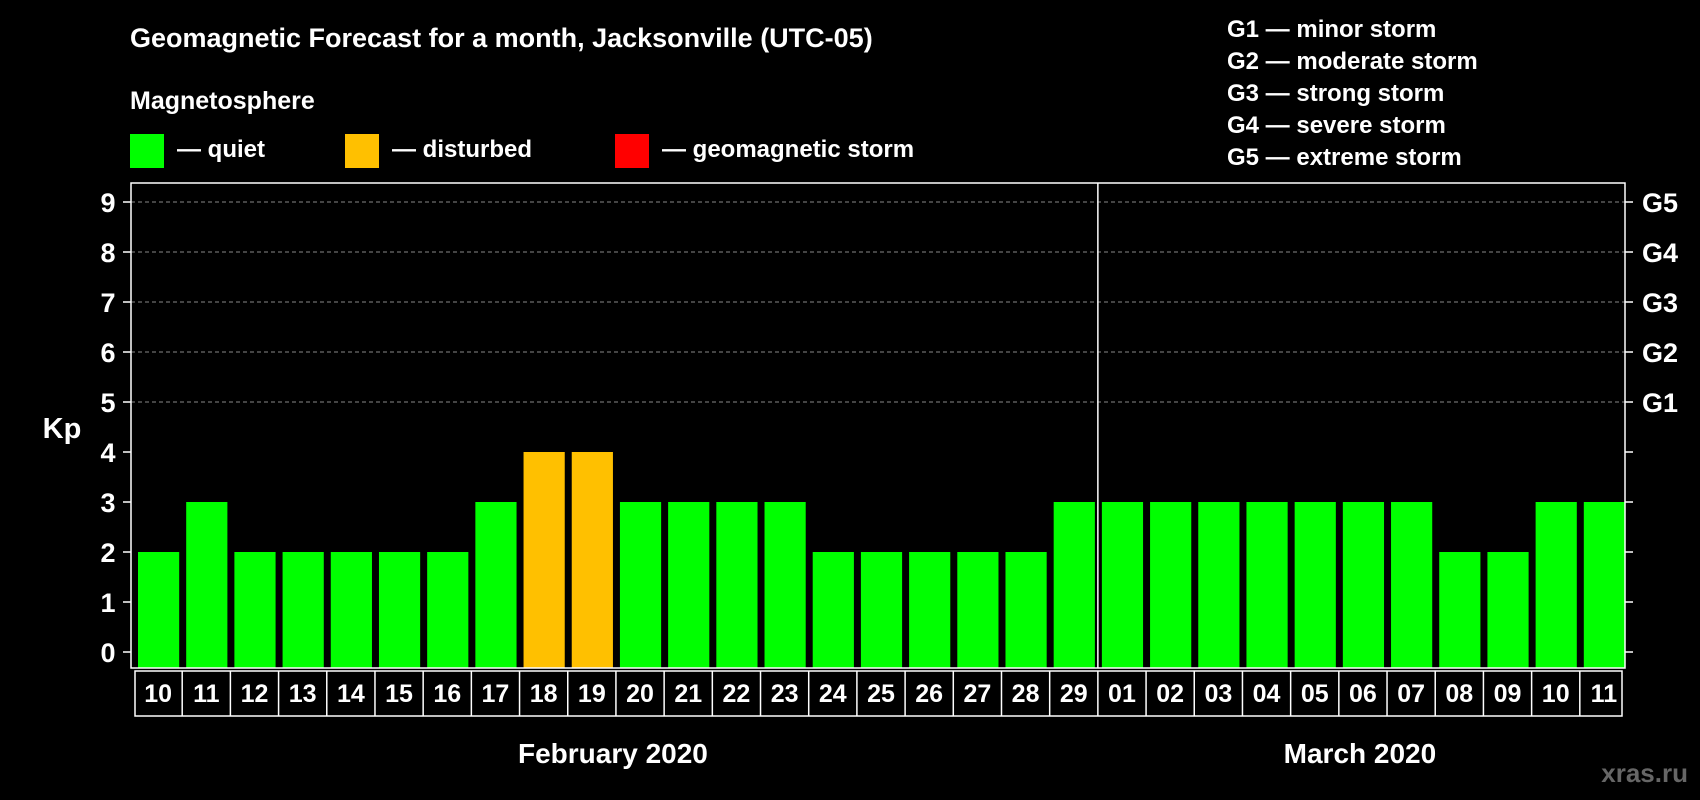 This screenshot has width=1700, height=800. Describe the element at coordinates (1331, 29) in the screenshot. I see `storm-scale-item: G1 — minor storm` at that location.